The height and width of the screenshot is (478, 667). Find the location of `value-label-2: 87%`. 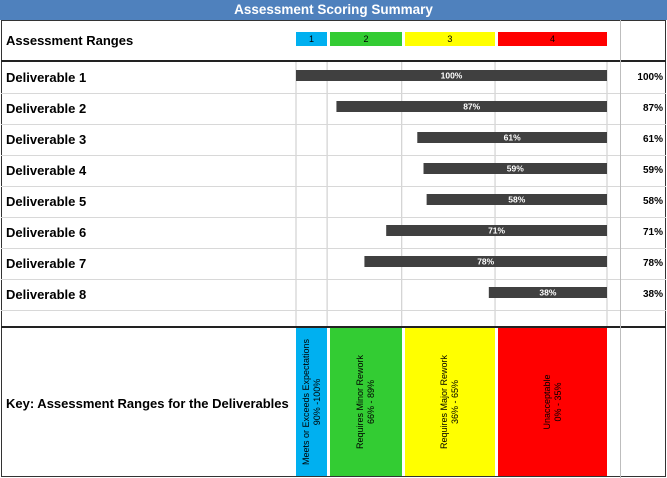

value-label-2: 87% is located at coordinates (652, 108).